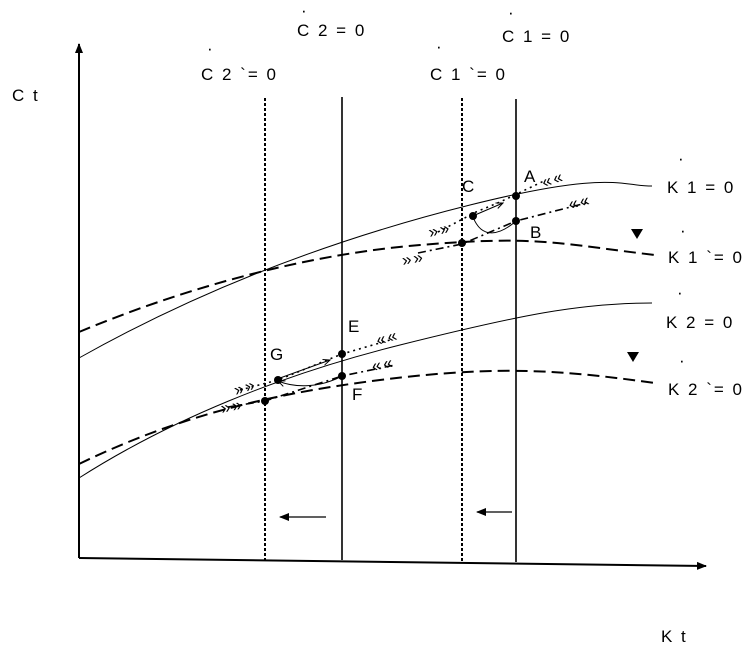  Describe the element at coordinates (536, 36) in the screenshot. I see `c1-label: C 1 = 0` at that location.